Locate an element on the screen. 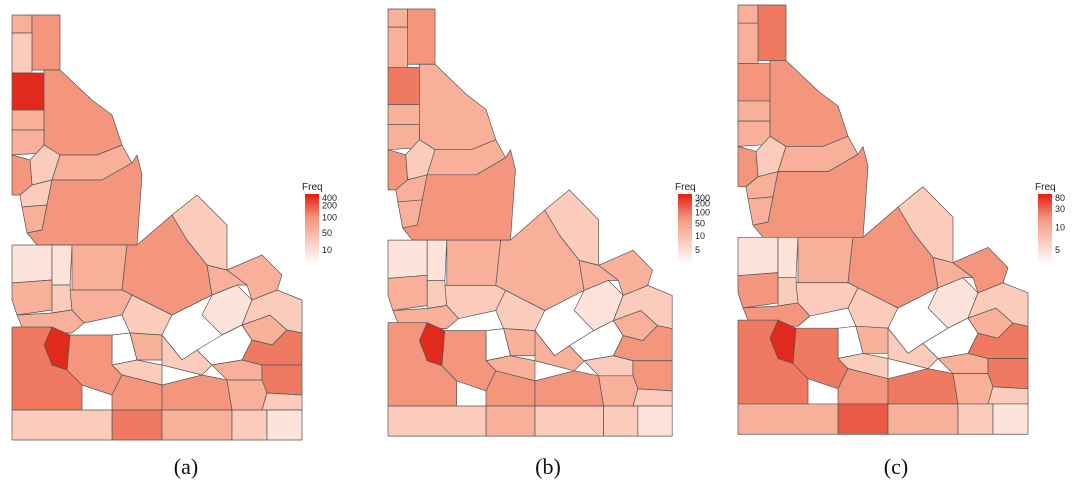 The image size is (1080, 485). legend-tick-label: 400 is located at coordinates (329, 198).